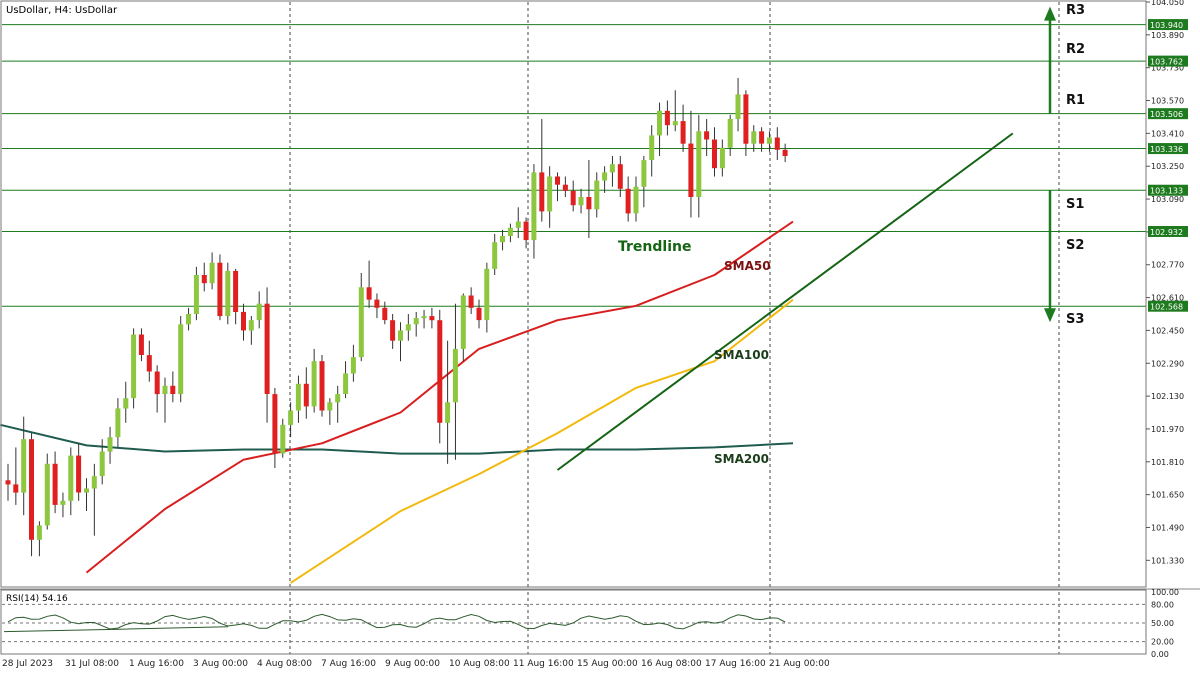 Image resolution: width=1200 pixels, height=679 pixels. What do you see at coordinates (1165, 592) in the screenshot?
I see `rsi-tick-label: 100.00` at bounding box center [1165, 592].